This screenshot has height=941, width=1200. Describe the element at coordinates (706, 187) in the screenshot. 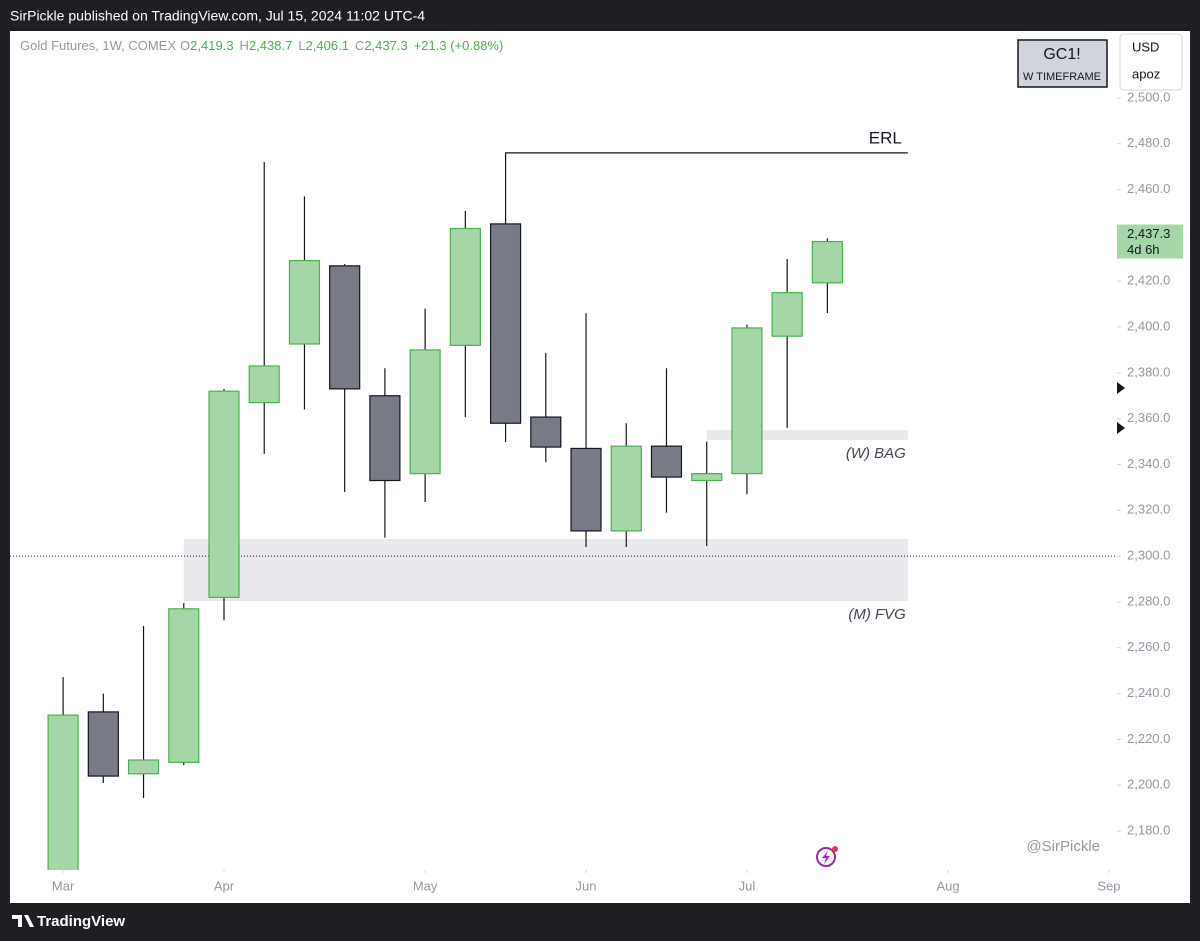

I see `level-line` at that location.